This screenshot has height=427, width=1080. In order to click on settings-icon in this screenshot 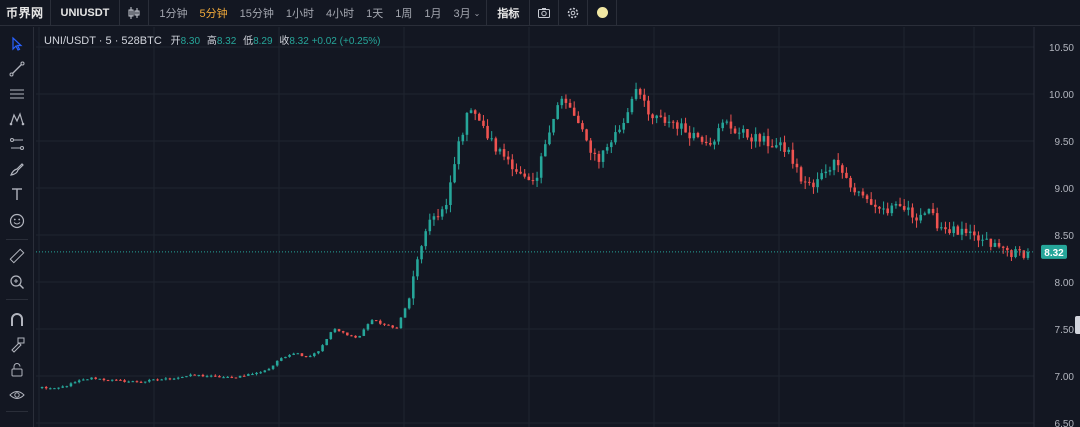, I will do `click(573, 13)`.